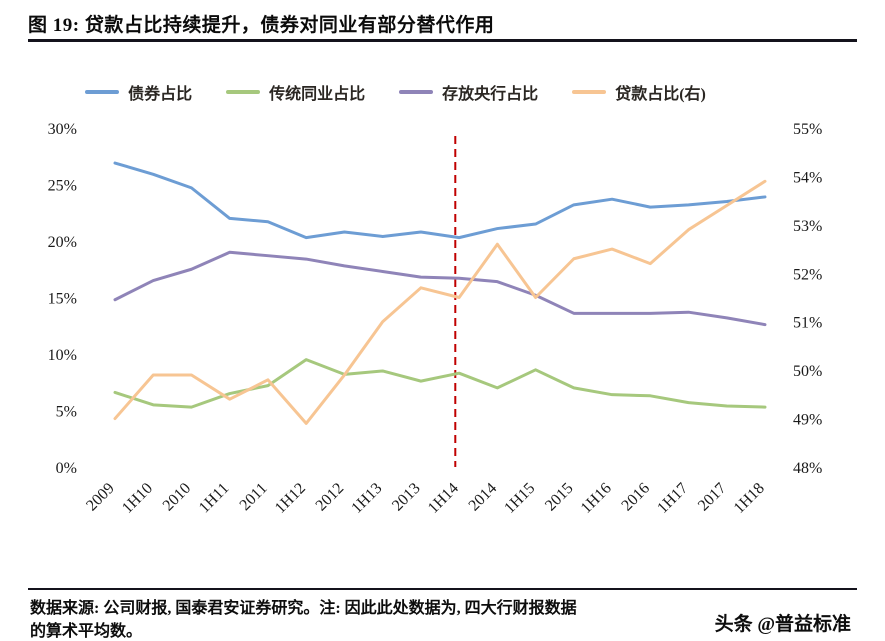 This screenshot has height=641, width=885. What do you see at coordinates (254, 497) in the screenshot?
I see `x-axis-tick-label: 2011` at bounding box center [254, 497].